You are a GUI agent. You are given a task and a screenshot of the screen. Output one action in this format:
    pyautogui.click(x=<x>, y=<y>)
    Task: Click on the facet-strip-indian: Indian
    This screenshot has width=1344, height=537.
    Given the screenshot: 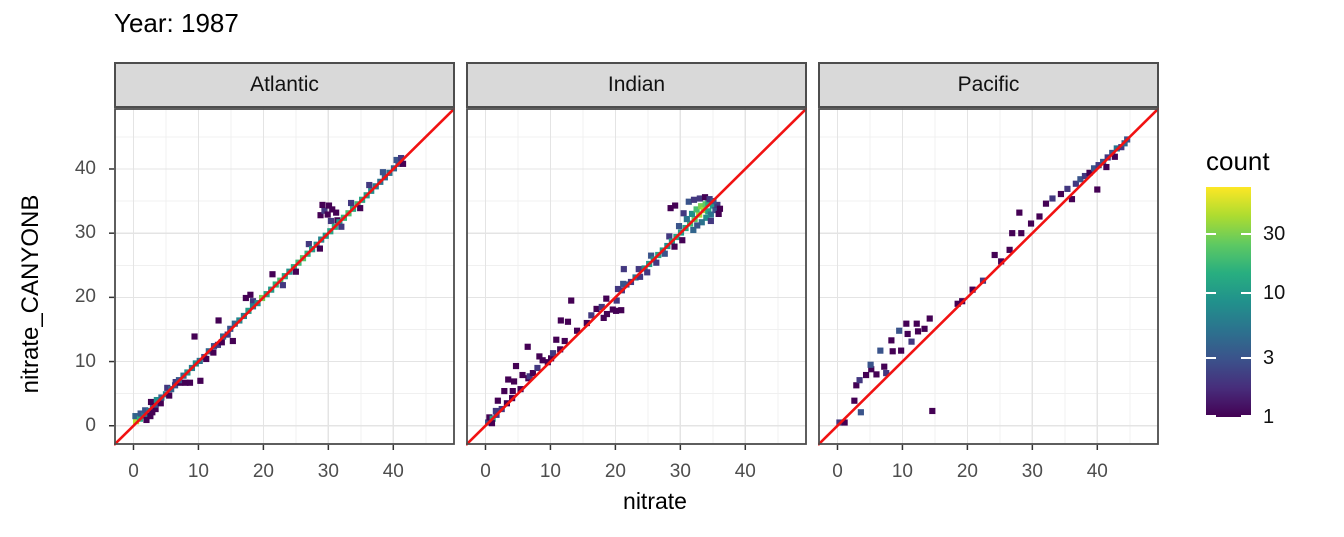 What is the action you would take?
    pyautogui.click(x=636, y=85)
    